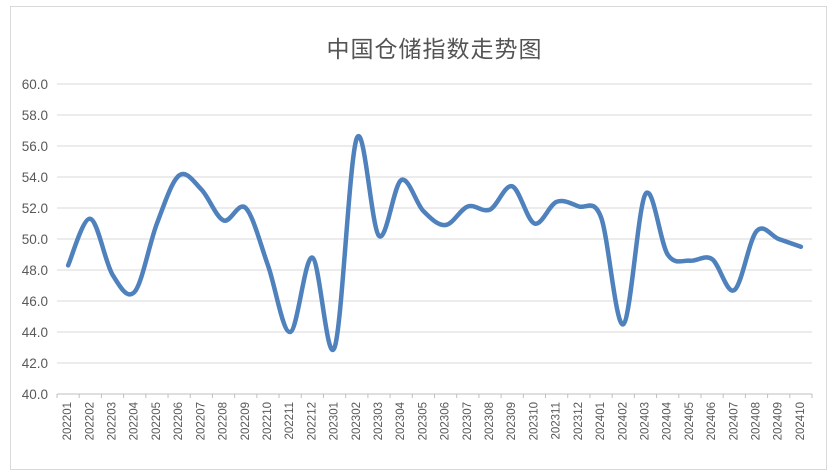 The height and width of the screenshot is (475, 832). What do you see at coordinates (90, 421) in the screenshot?
I see `x-axis-tick-label: 202202` at bounding box center [90, 421].